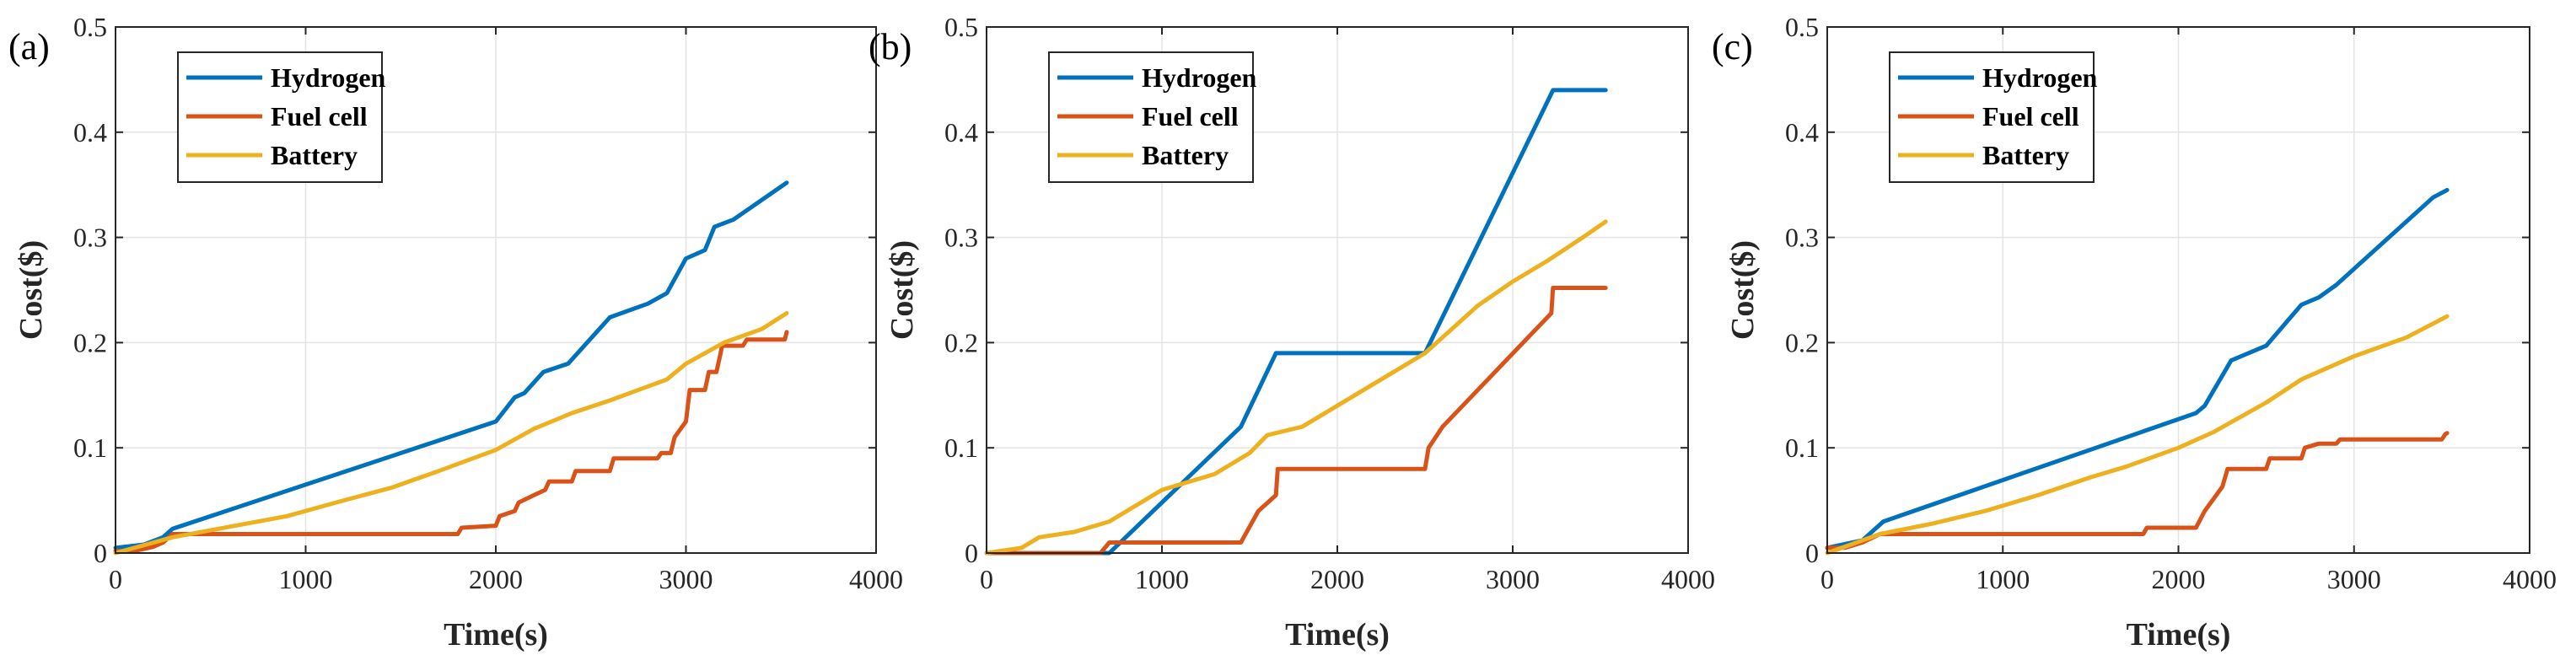  Describe the element at coordinates (29, 47) in the screenshot. I see `panel-label: (a)` at that location.